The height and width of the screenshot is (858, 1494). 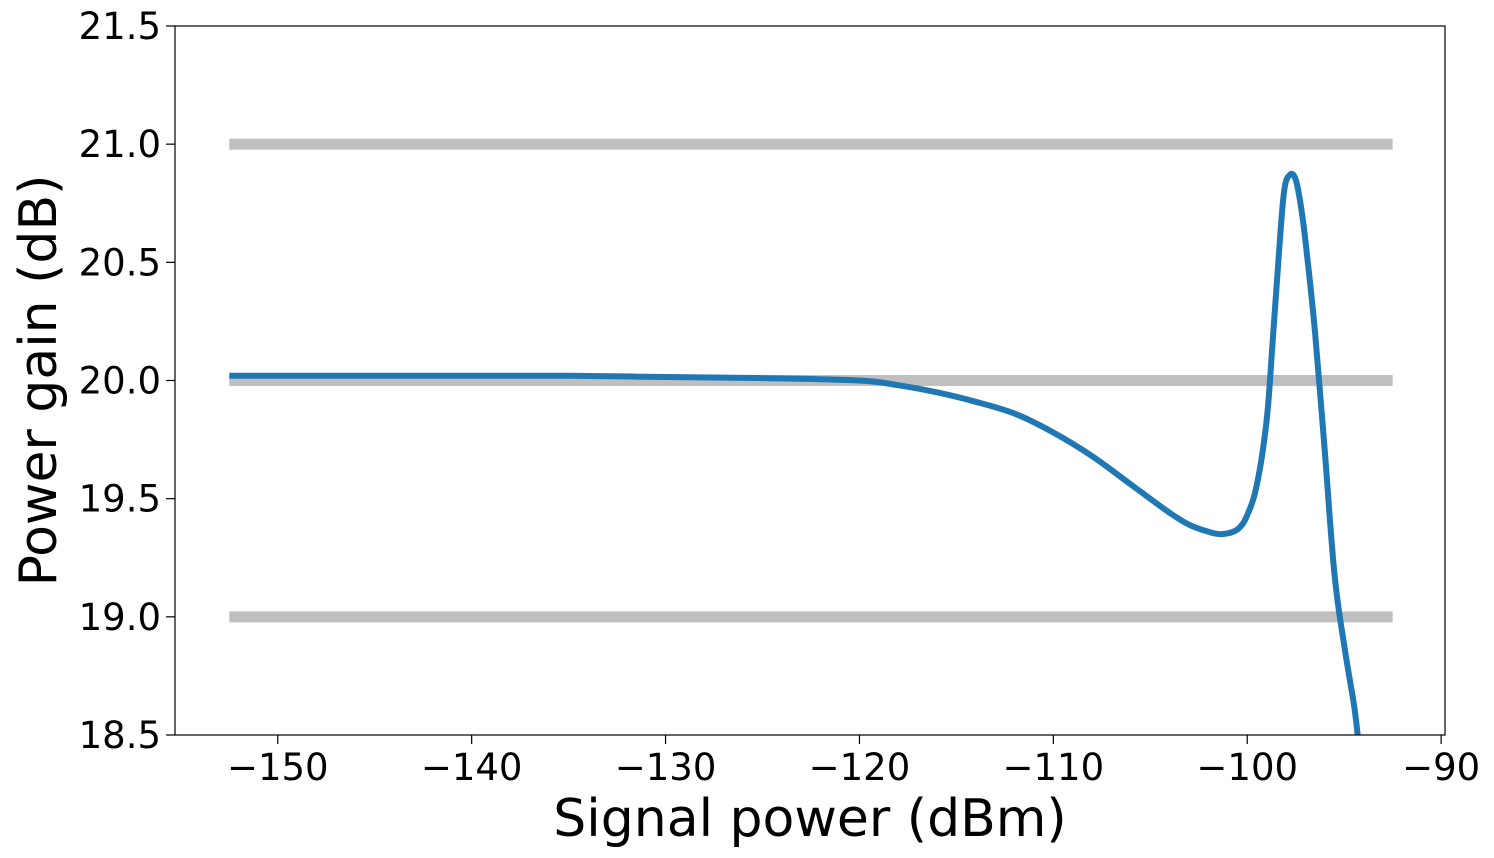 What do you see at coordinates (666, 767) in the screenshot?
I see `x-tick-label: −130` at bounding box center [666, 767].